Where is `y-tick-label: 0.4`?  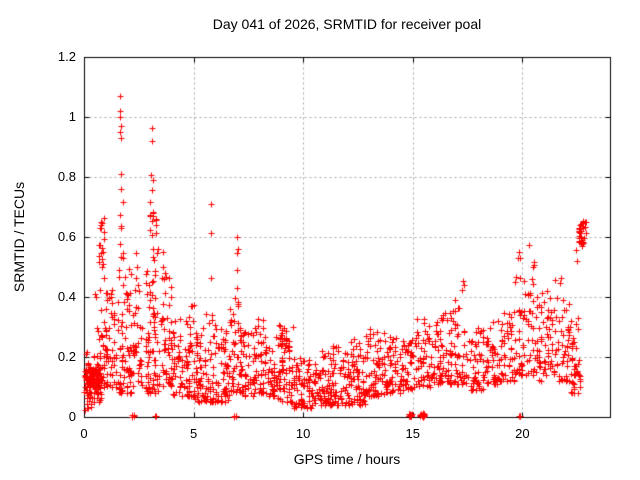
y-tick-label: 0.4 is located at coordinates (66, 296).